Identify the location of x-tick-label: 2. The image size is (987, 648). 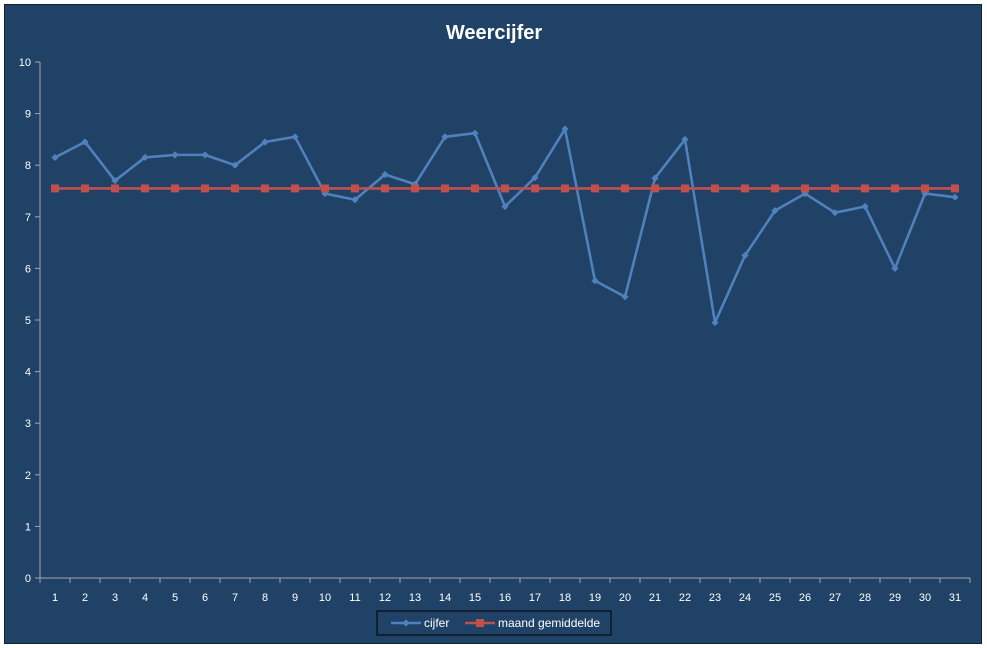
(85, 598).